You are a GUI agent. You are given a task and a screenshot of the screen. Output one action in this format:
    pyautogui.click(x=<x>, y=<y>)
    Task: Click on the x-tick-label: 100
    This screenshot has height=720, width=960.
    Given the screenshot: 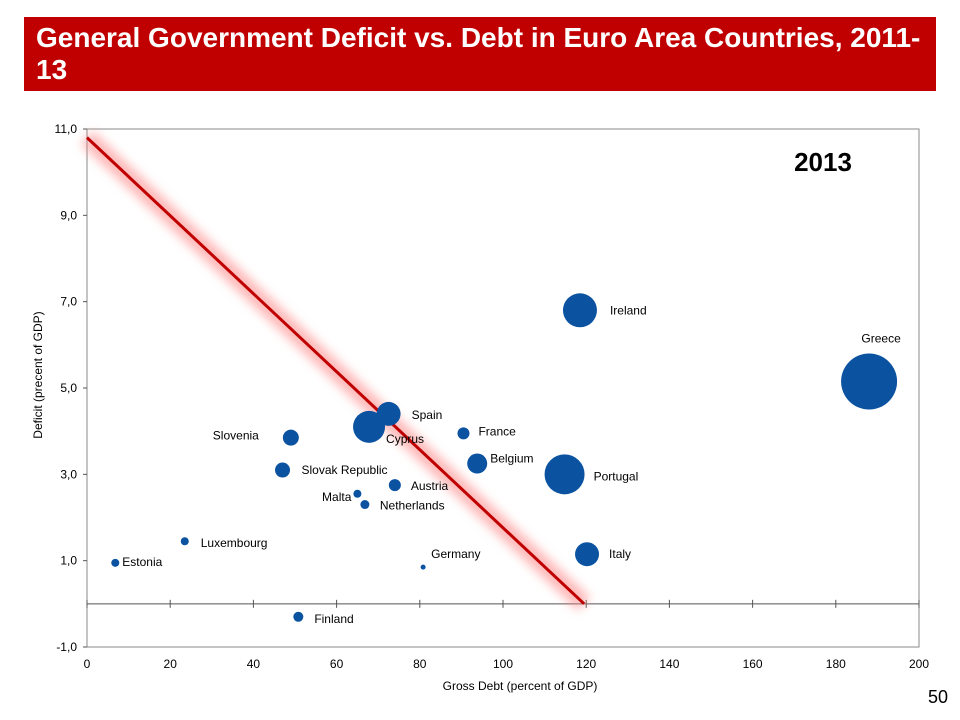 What is the action you would take?
    pyautogui.click(x=503, y=664)
    